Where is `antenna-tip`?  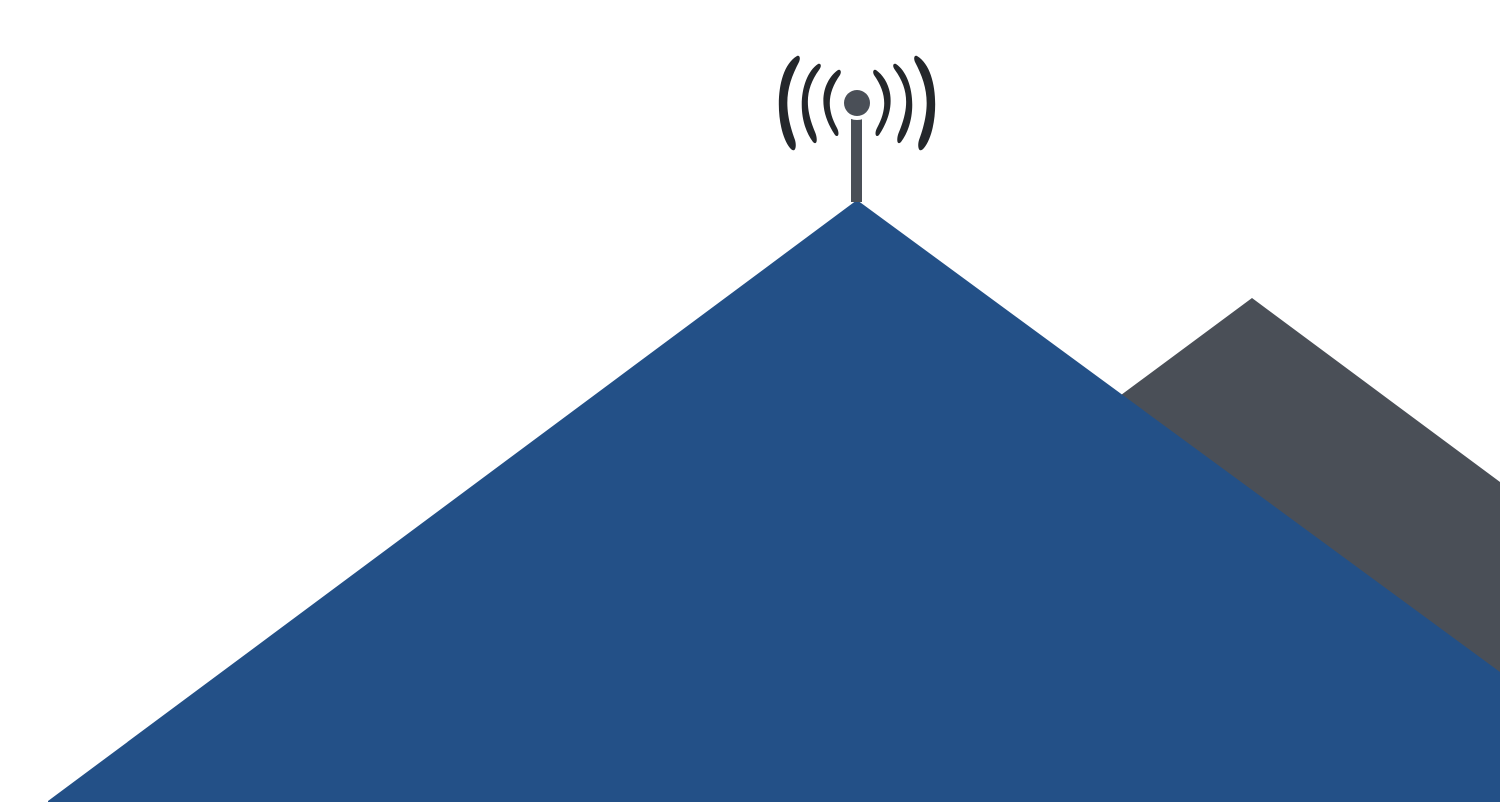
antenna-tip is located at coordinates (857, 103).